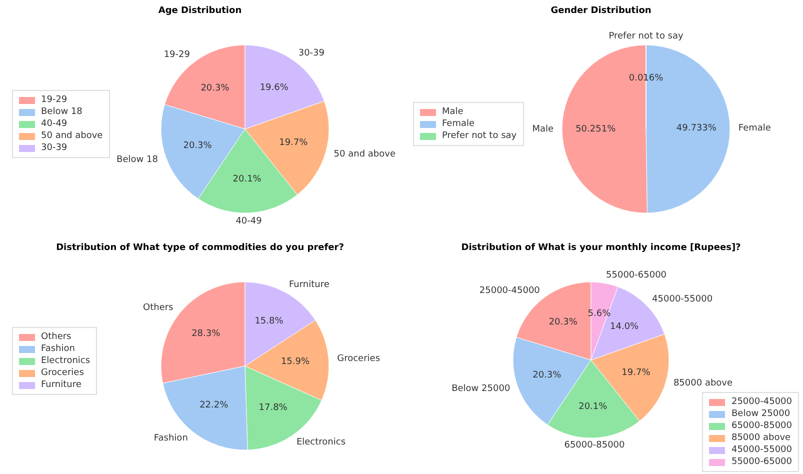 This screenshot has width=803, height=474. What do you see at coordinates (600, 313) in the screenshot?
I see `data-label: 5.6%` at bounding box center [600, 313].